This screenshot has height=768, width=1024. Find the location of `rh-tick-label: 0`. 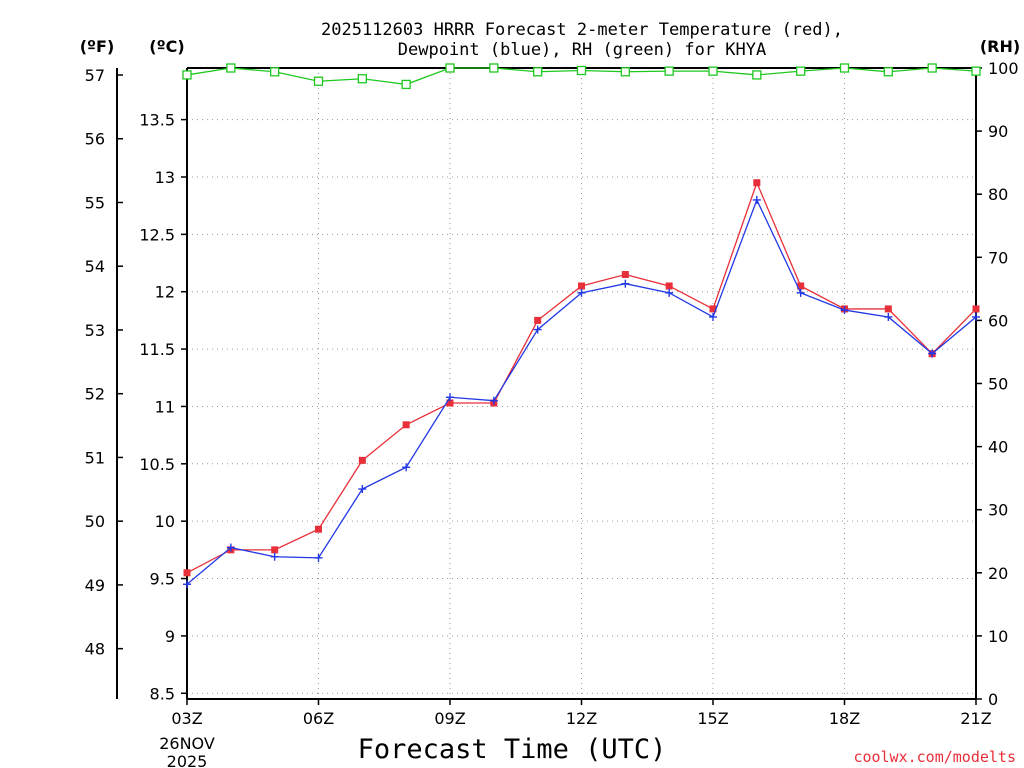

rh-tick-label: 0 is located at coordinates (993, 699).